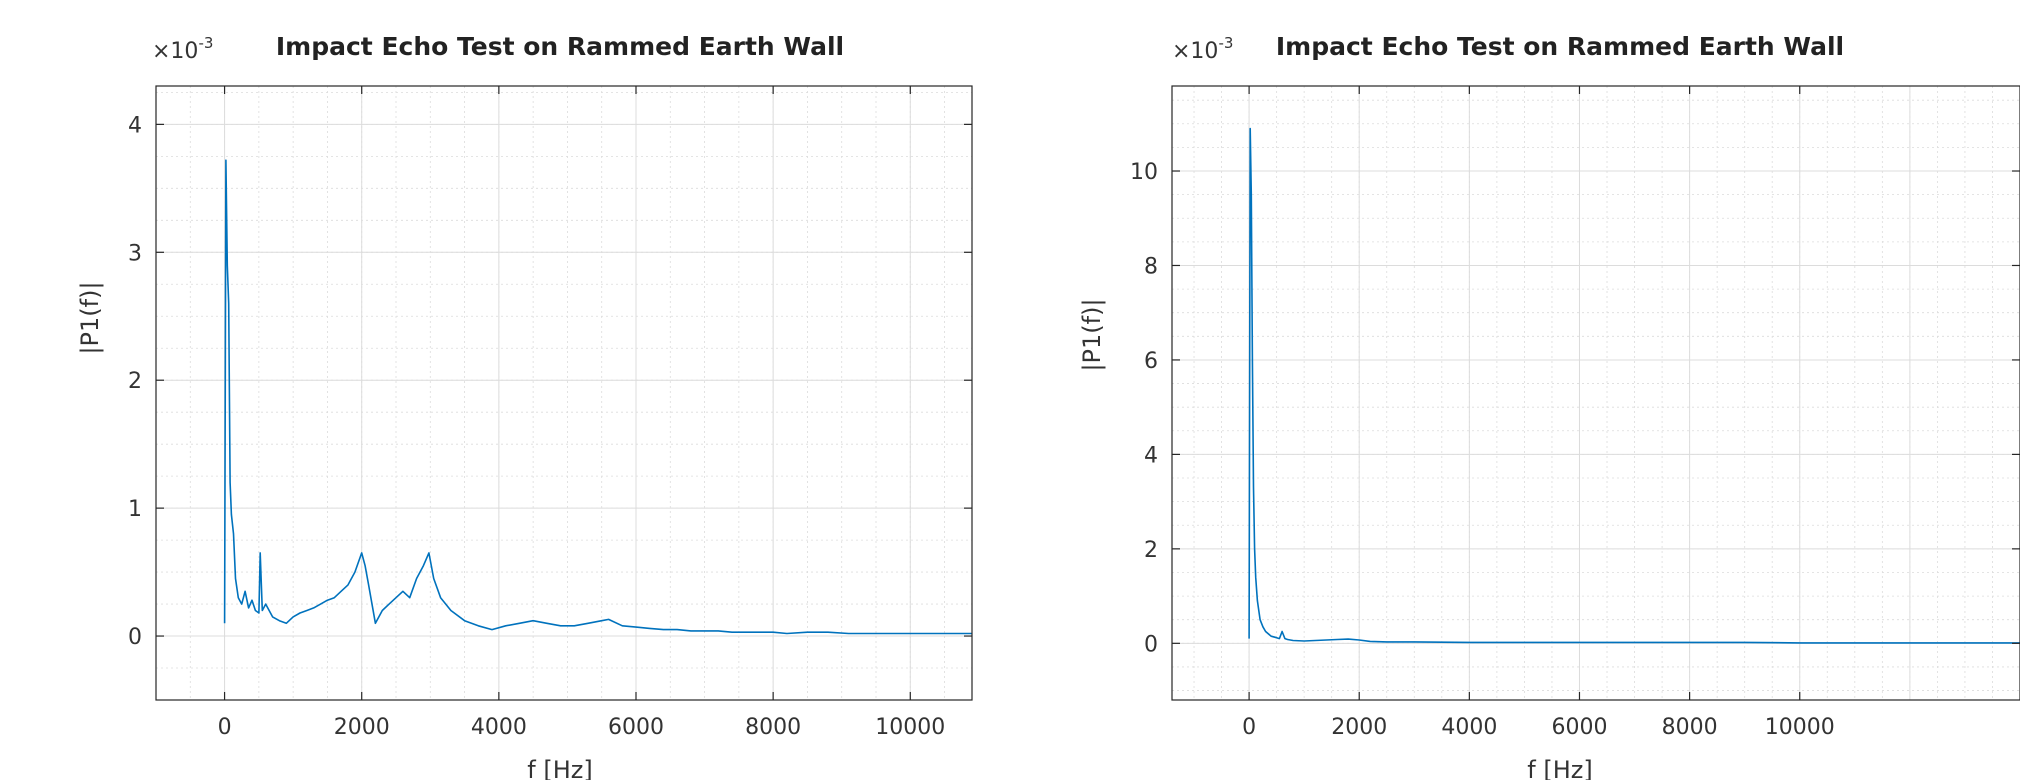 The image size is (2020, 780). I want to click on chart-right-x-tick-label: 4000, so click(1469, 727).